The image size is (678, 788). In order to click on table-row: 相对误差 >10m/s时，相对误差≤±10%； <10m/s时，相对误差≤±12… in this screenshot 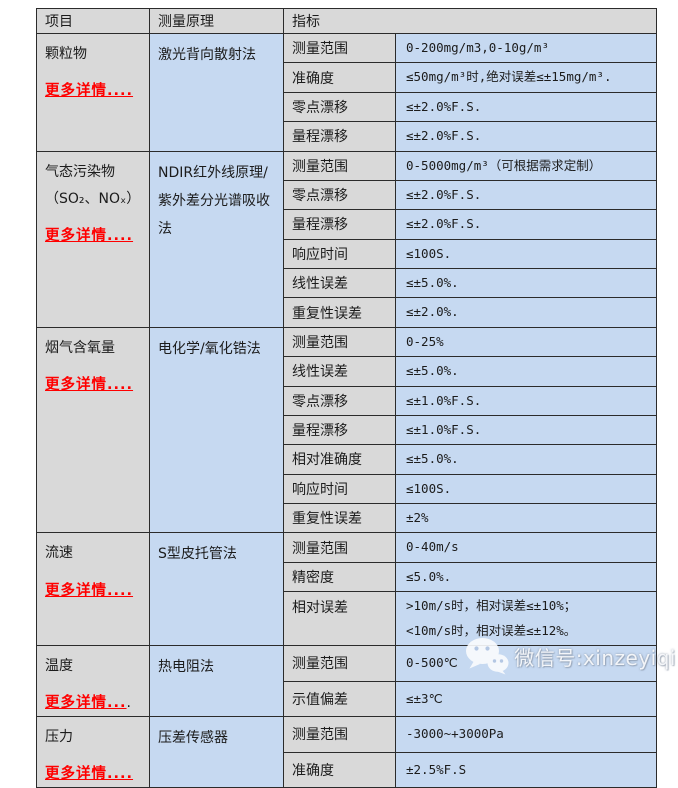, I will do `click(347, 618)`.